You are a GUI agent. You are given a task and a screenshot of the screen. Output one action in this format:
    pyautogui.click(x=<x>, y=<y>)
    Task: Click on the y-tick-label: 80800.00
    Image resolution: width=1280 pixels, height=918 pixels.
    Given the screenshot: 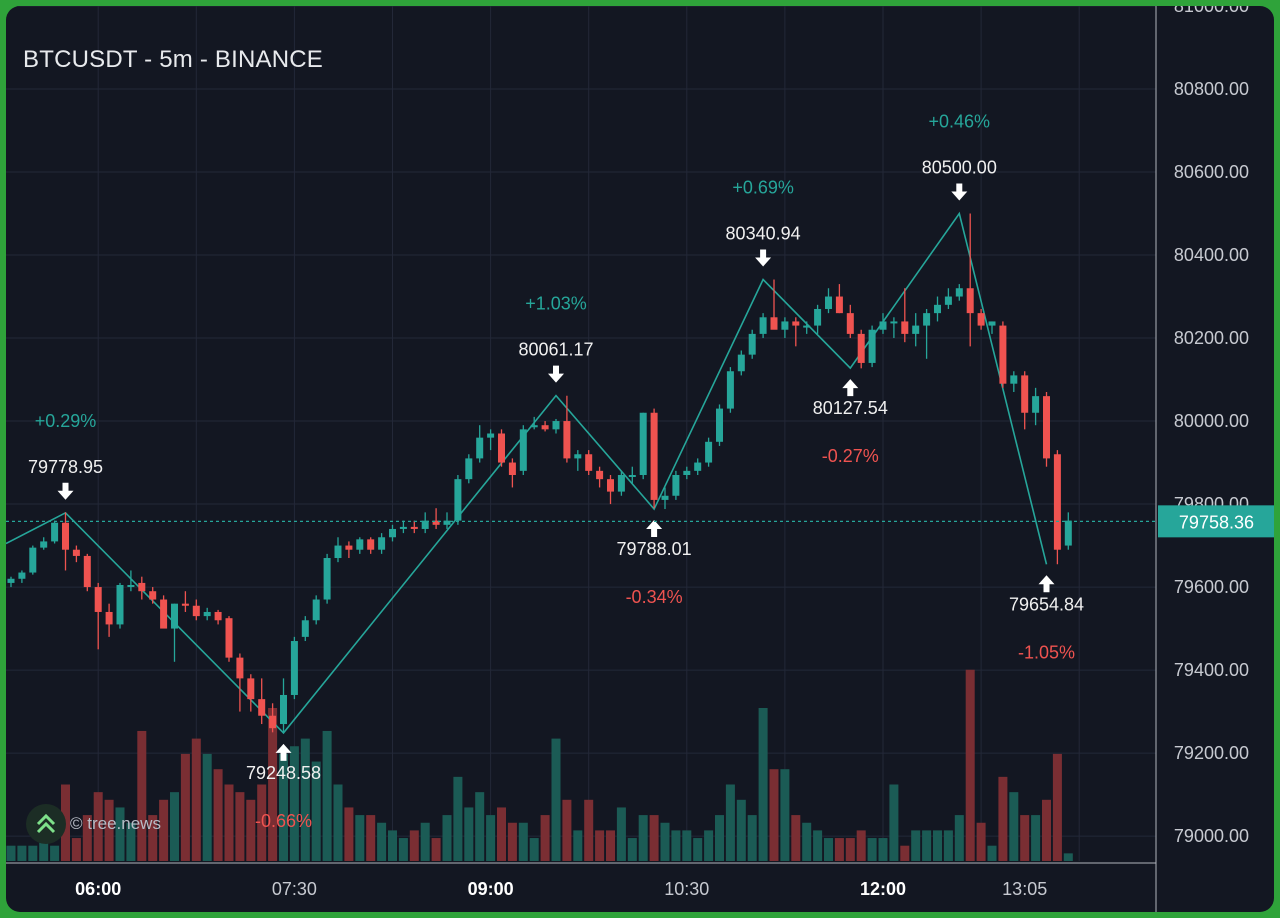 What is the action you would take?
    pyautogui.click(x=1211, y=89)
    